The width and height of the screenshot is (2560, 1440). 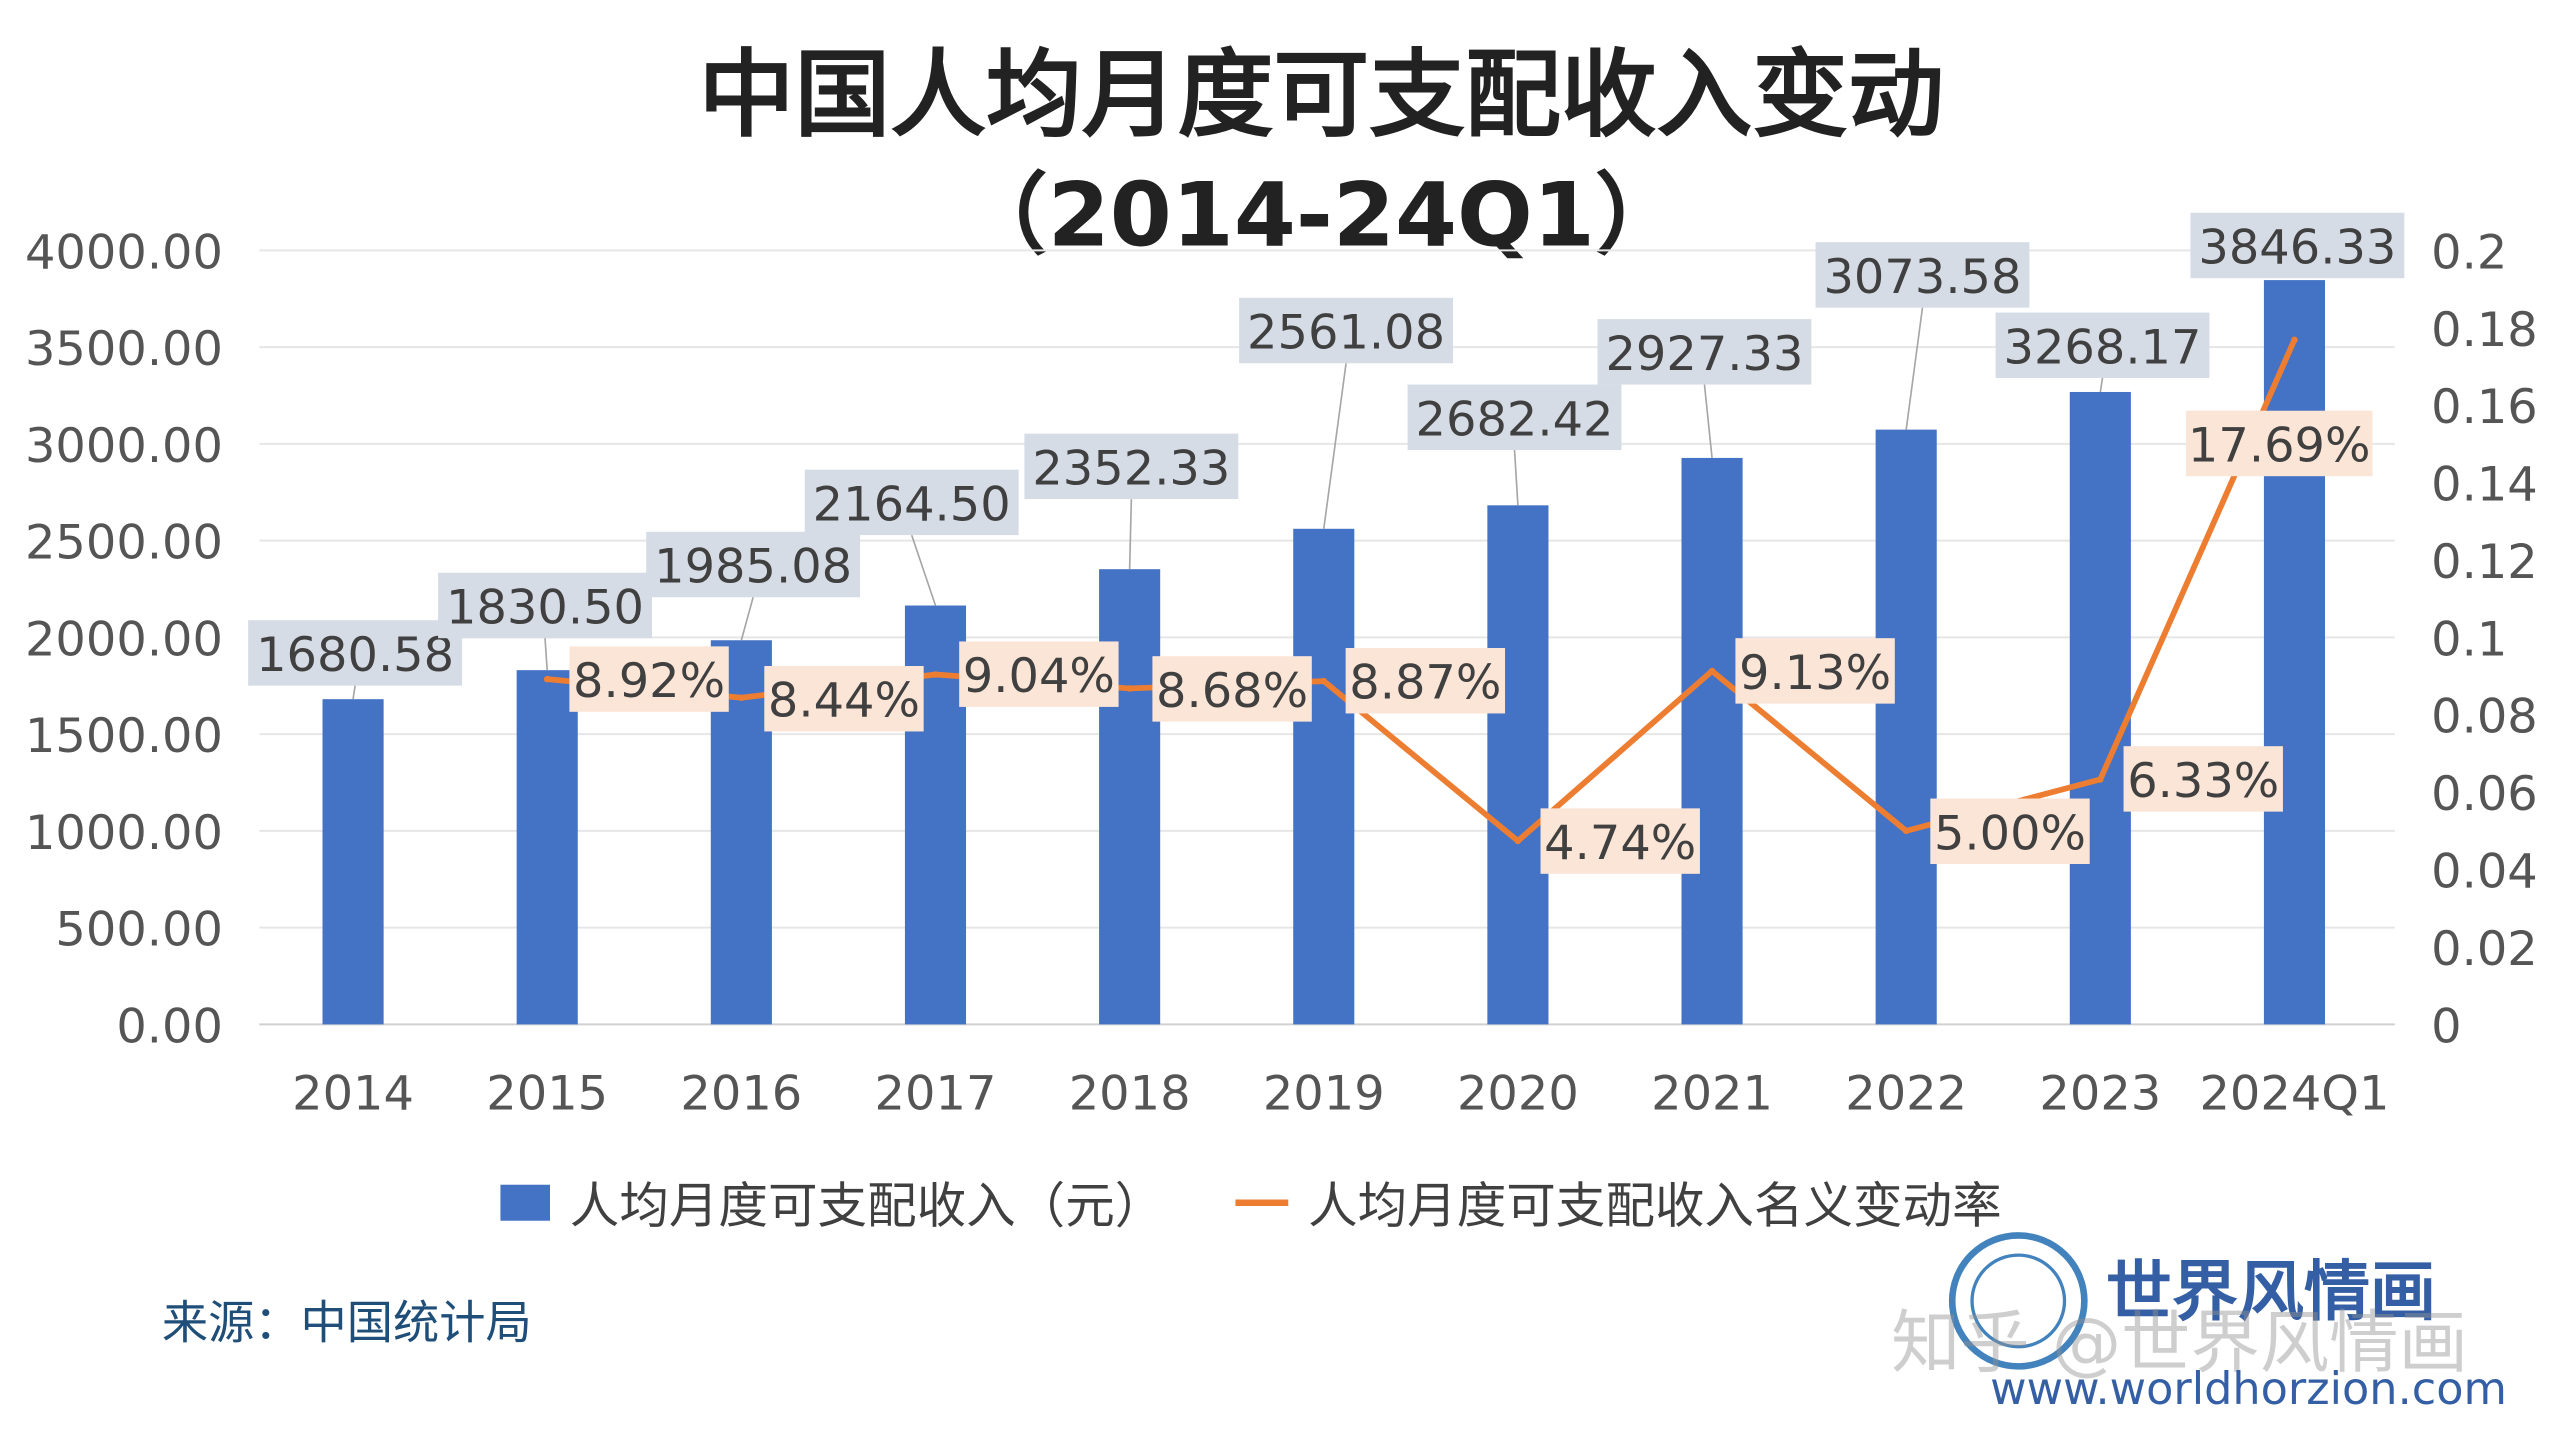 What do you see at coordinates (2446, 1027) in the screenshot?
I see `y-right-tick-label: 0` at bounding box center [2446, 1027].